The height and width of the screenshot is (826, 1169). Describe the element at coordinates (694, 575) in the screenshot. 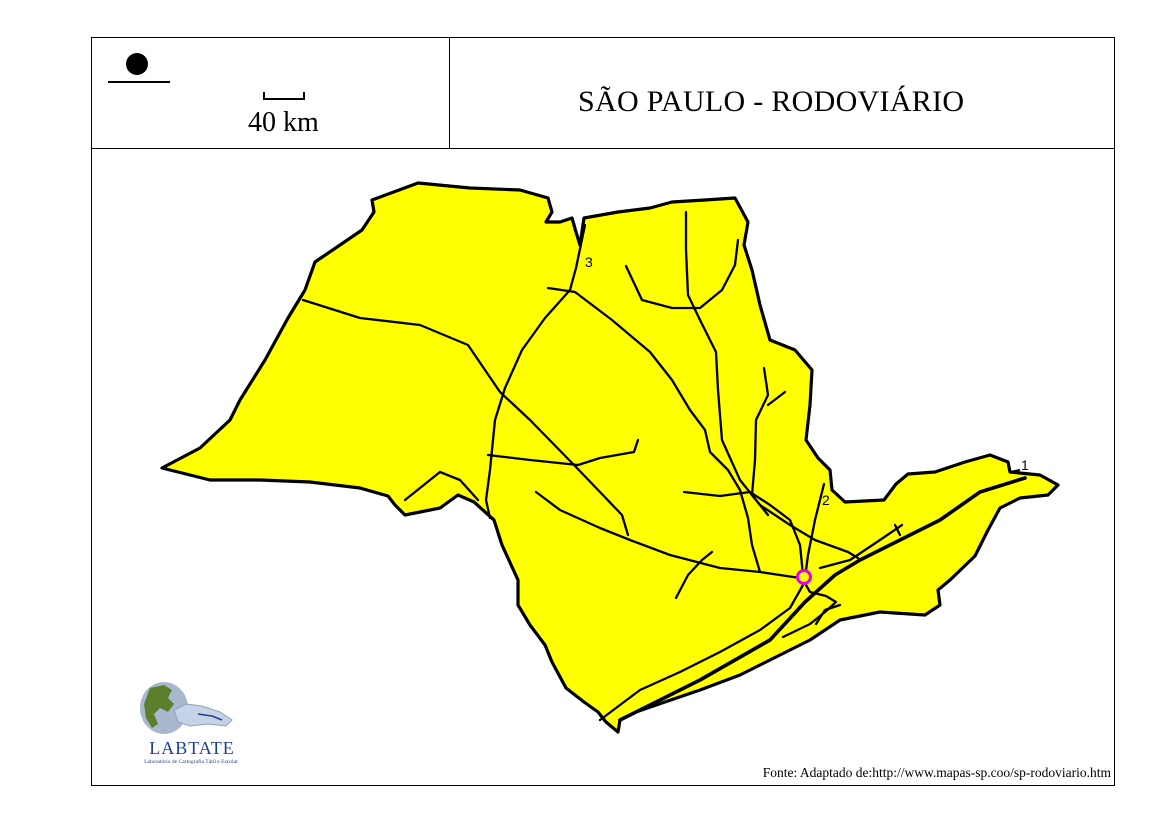

I see `road-south-branch` at that location.